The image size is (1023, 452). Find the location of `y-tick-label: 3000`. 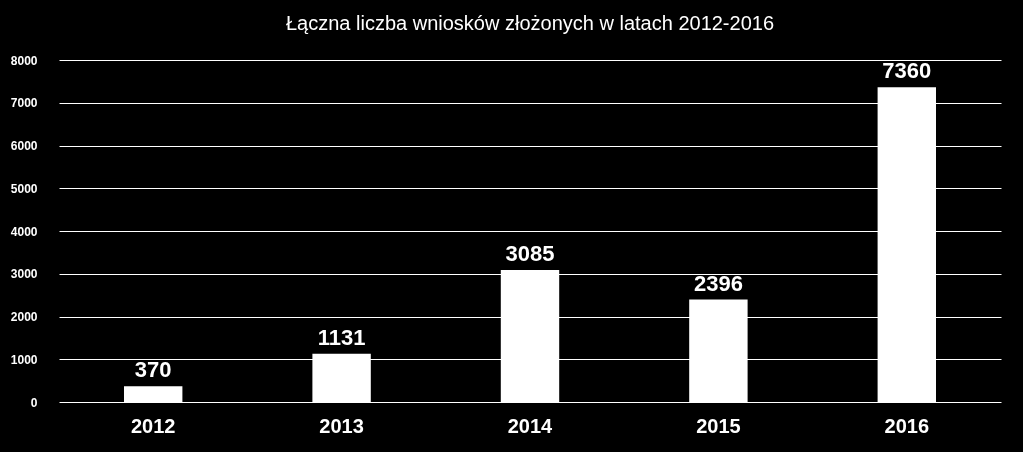

y-tick-label: 3000 is located at coordinates (24, 274).